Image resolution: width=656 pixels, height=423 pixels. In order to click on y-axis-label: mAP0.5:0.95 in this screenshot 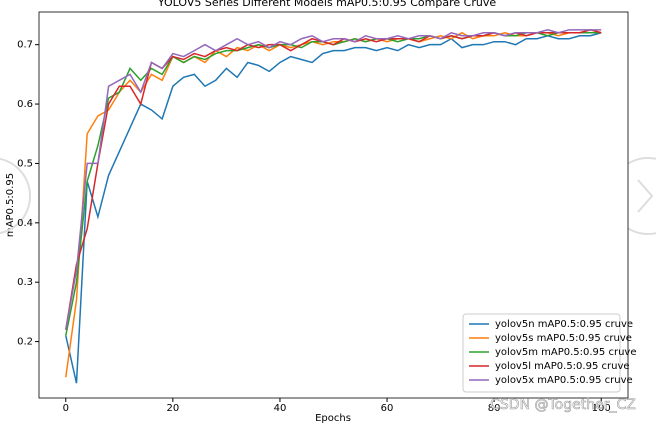, I will do `click(10, 205)`.